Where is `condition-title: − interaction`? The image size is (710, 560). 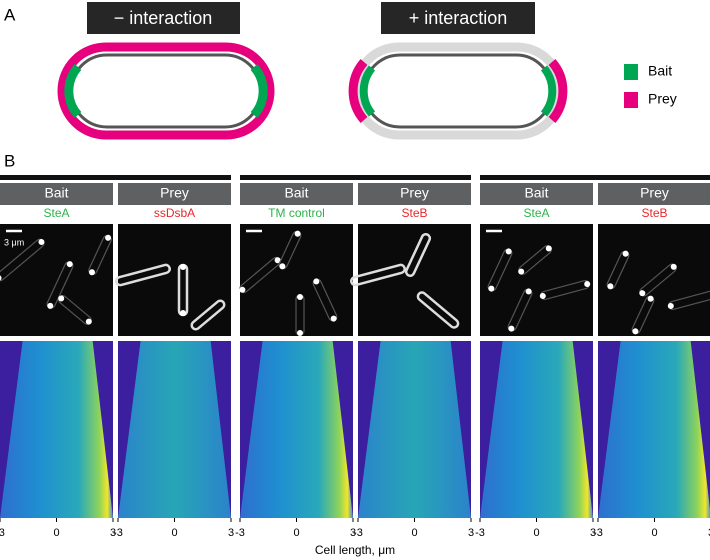
condition-title: − interaction is located at coordinates (163, 18).